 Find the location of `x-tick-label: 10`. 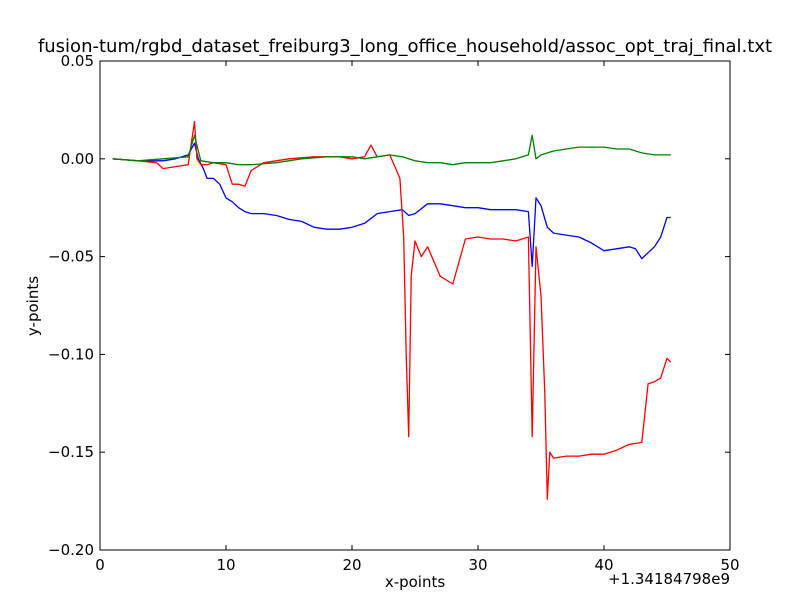

x-tick-label: 10 is located at coordinates (225, 565).